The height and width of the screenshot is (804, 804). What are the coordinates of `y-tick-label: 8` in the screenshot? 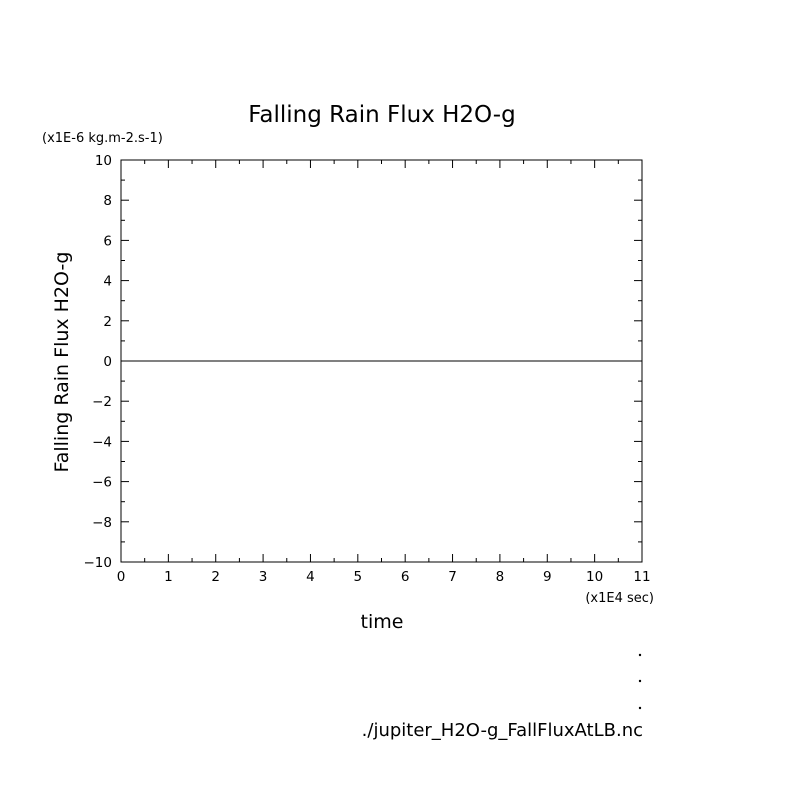 It's located at (107, 201).